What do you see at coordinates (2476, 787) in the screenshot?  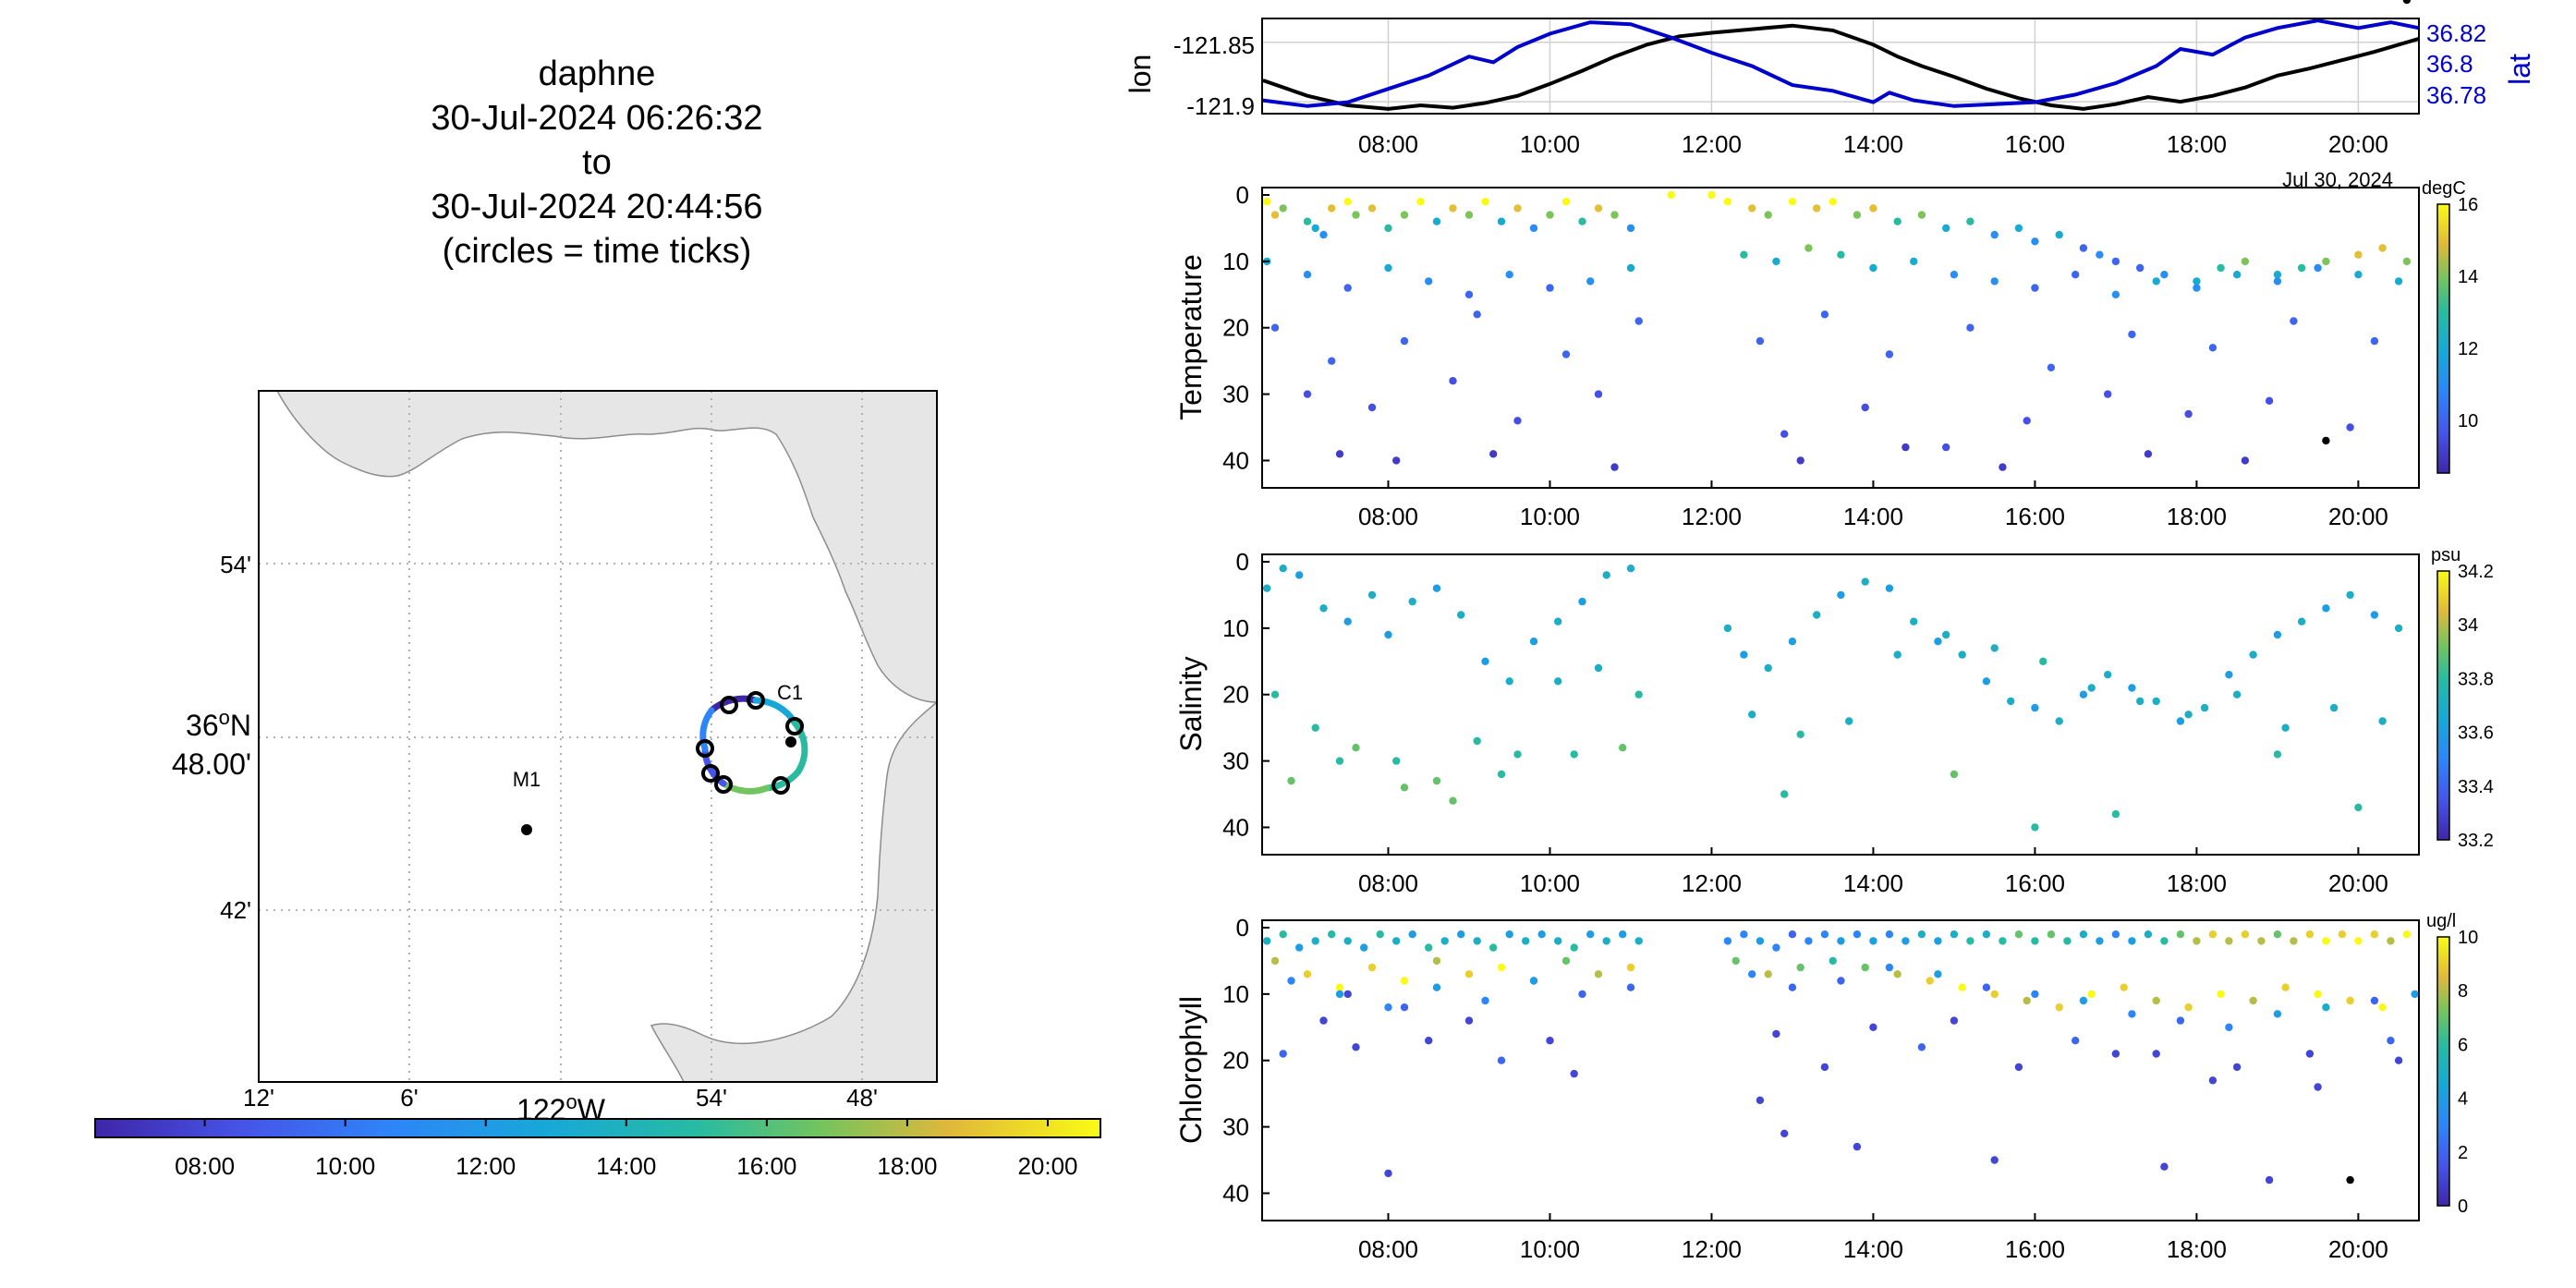 I see `colorbar-tick-label: 33.4` at bounding box center [2476, 787].